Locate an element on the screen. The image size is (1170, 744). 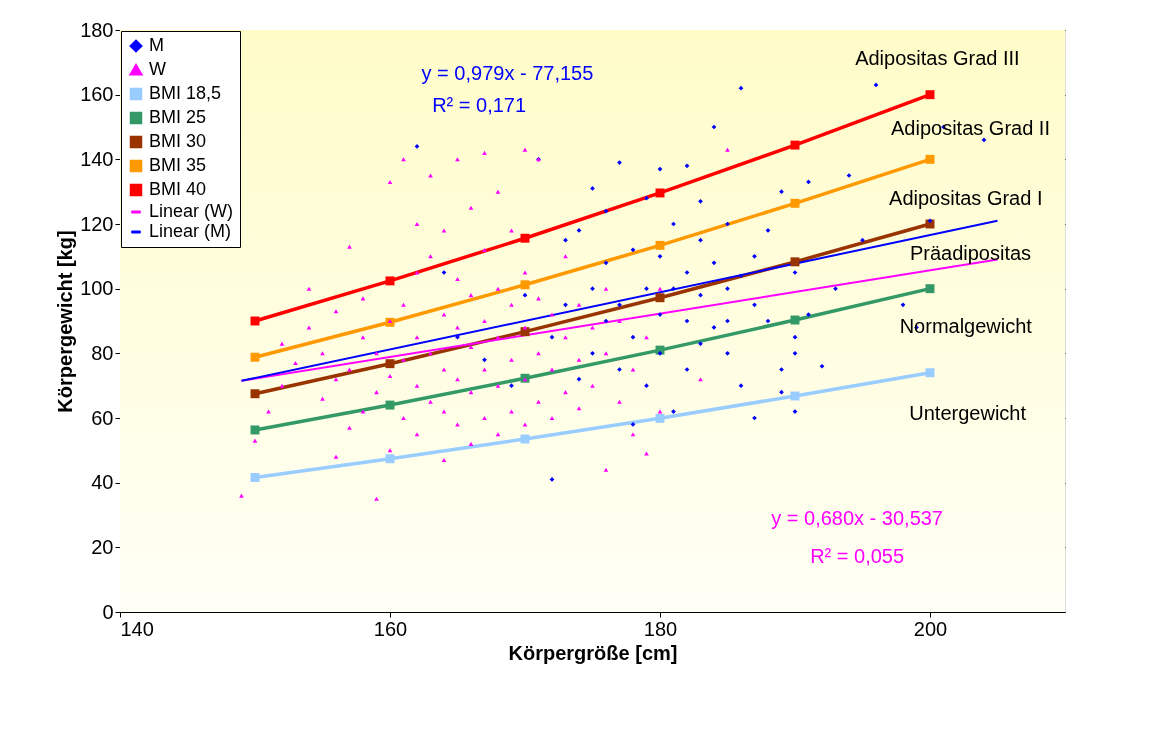
legend-label: BMI 25 is located at coordinates (178, 117).